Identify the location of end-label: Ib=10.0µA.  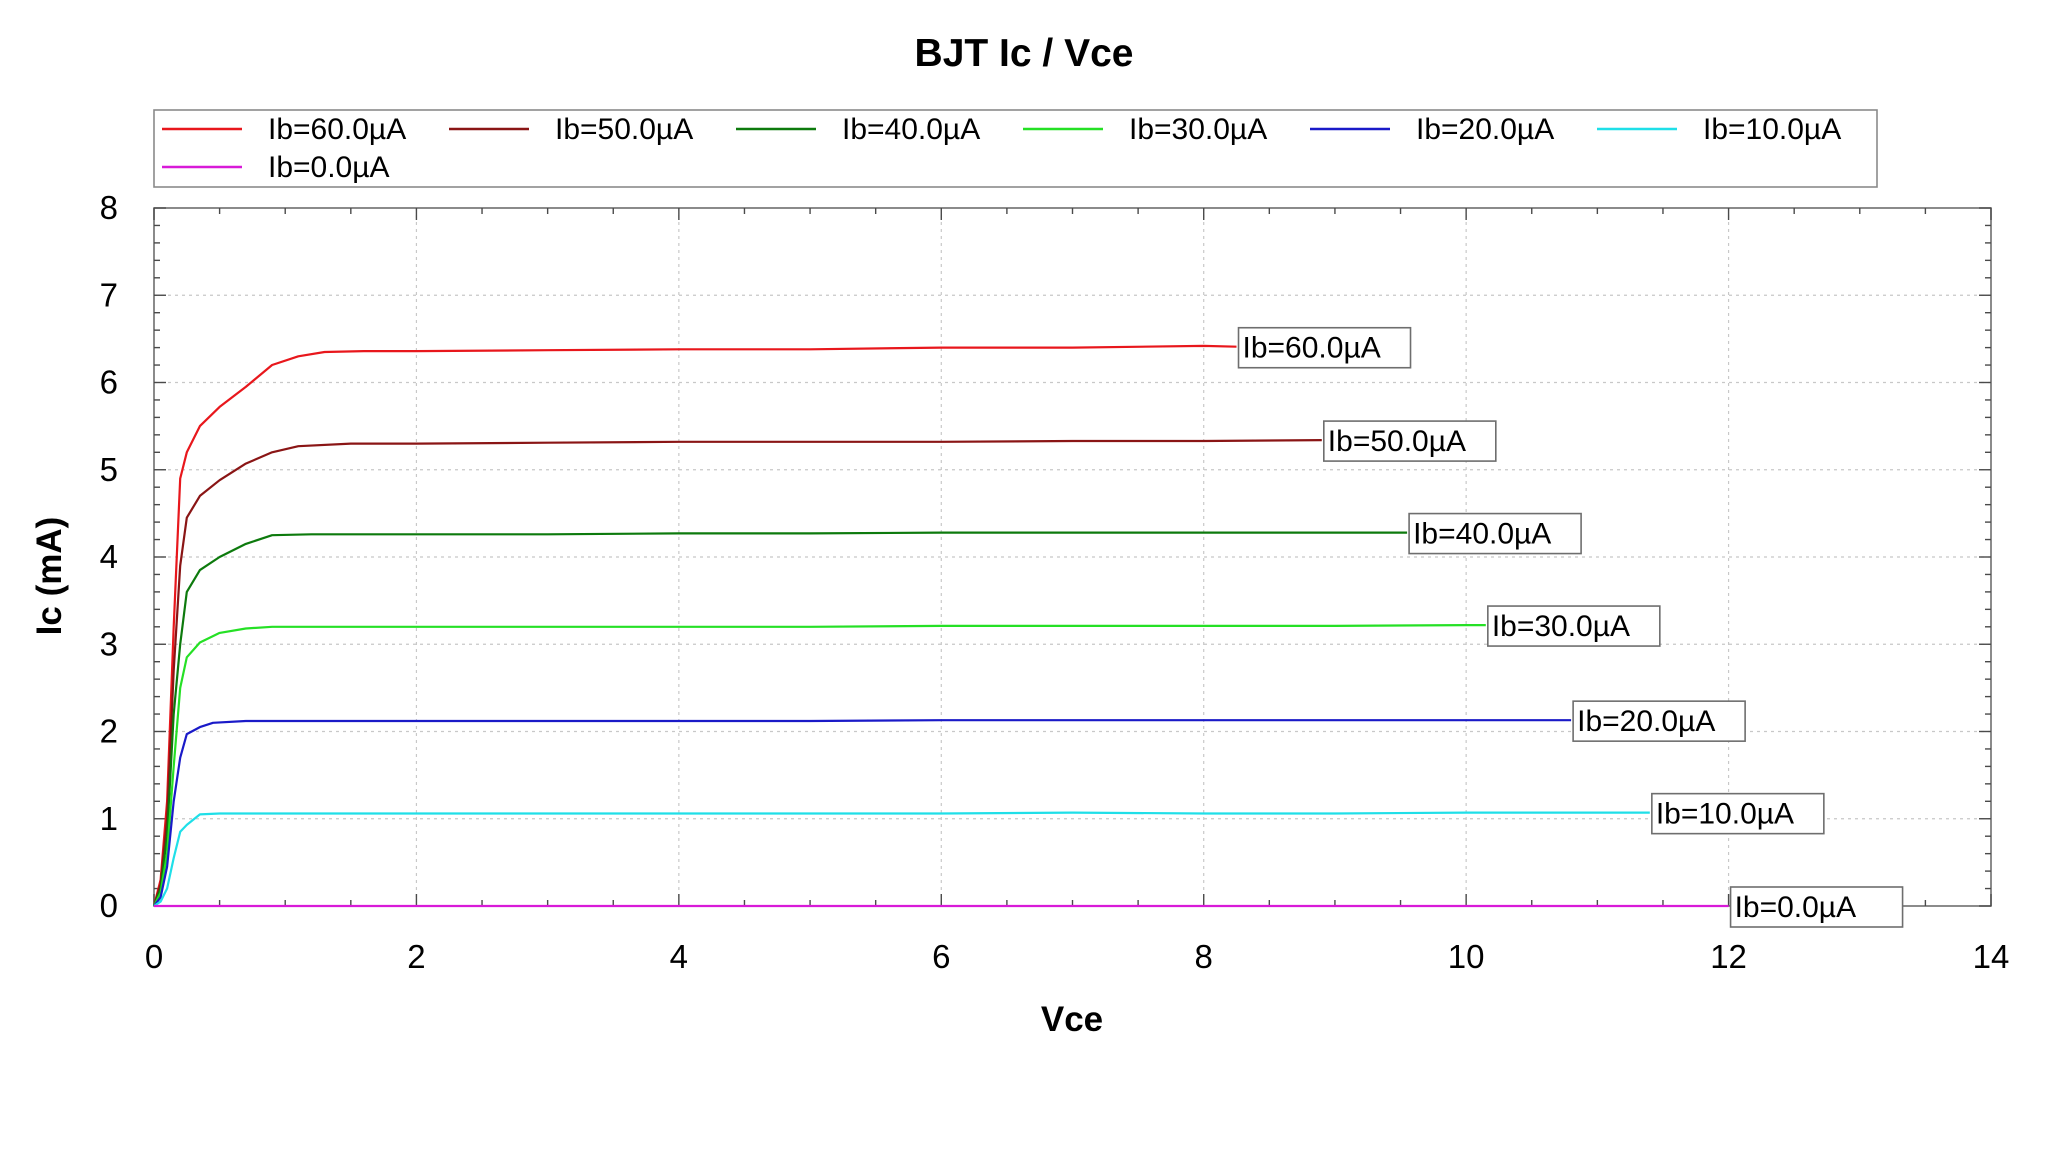
(1738, 813).